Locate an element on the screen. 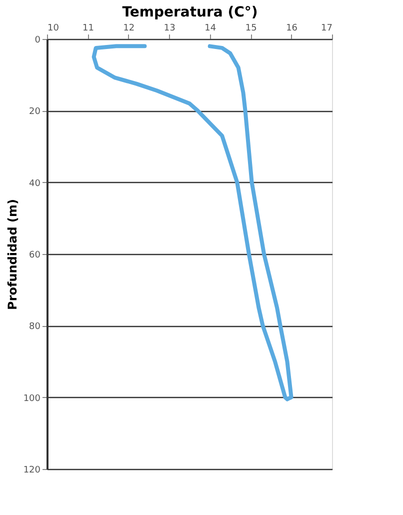 This screenshot has height=515, width=403. x-tick-label: 12 is located at coordinates (129, 29).